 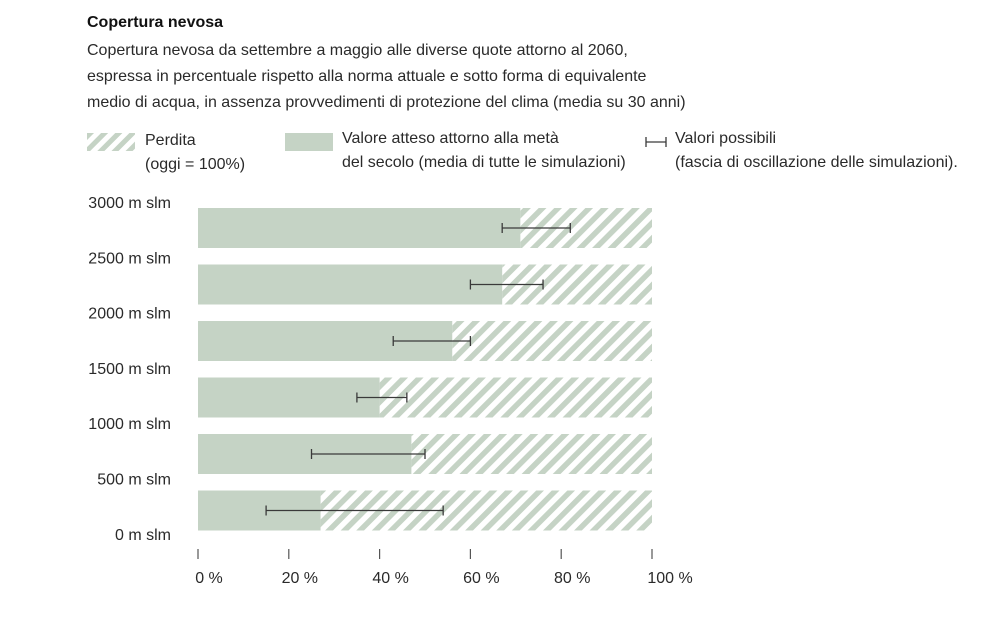 I want to click on legend-loss-line2: (oggi = 100%), so click(x=195, y=164).